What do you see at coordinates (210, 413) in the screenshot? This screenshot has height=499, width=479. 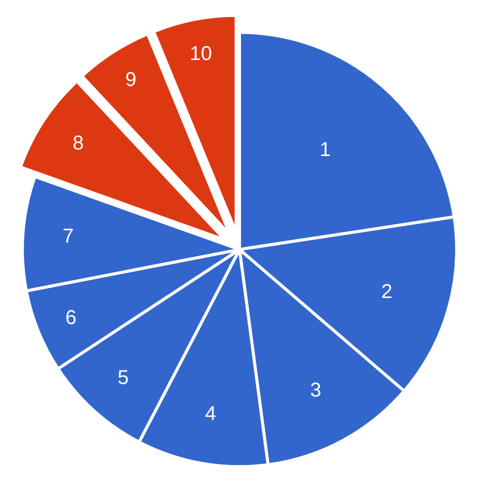 I see `slice-label: 4` at bounding box center [210, 413].